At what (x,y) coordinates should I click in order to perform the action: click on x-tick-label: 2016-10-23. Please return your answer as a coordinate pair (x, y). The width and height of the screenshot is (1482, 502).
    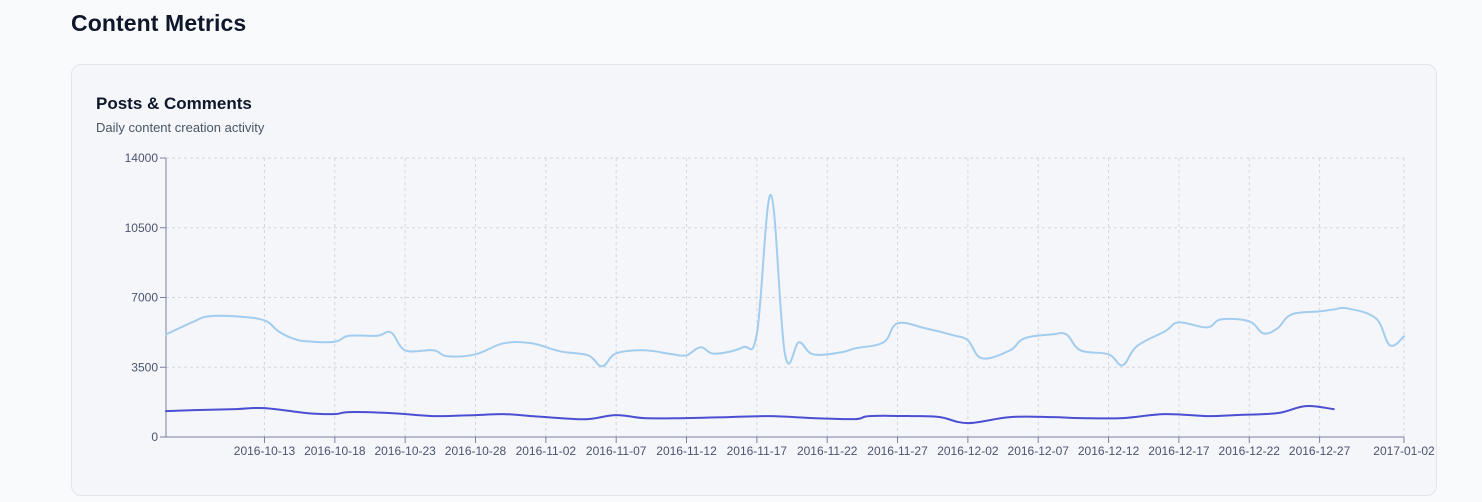
    Looking at the image, I should click on (405, 451).